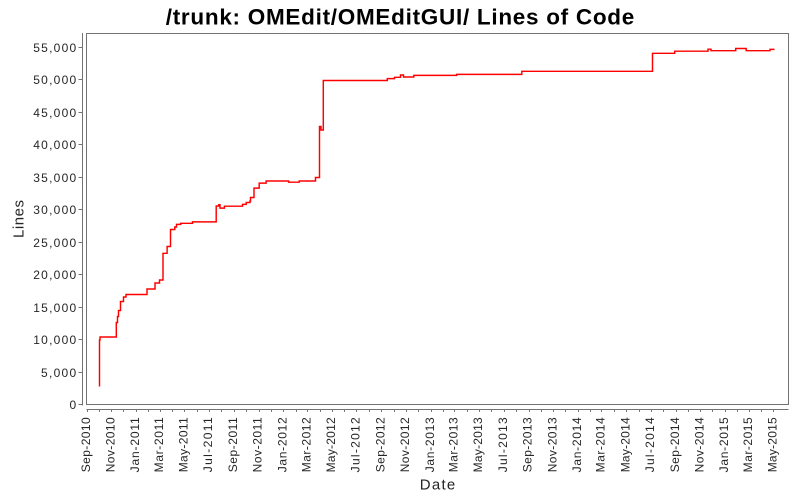 The width and height of the screenshot is (800, 500). Describe the element at coordinates (54, 48) in the screenshot. I see `svg-text: 55,000` at that location.